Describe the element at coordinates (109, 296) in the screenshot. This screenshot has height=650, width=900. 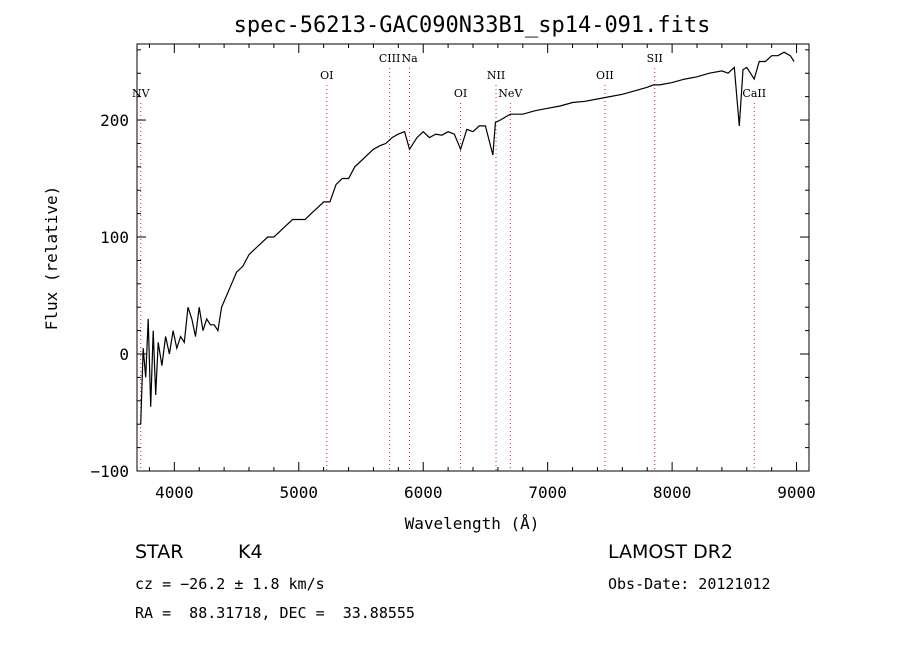
I see `y-tick-labels: −100 0 100 200` at that location.